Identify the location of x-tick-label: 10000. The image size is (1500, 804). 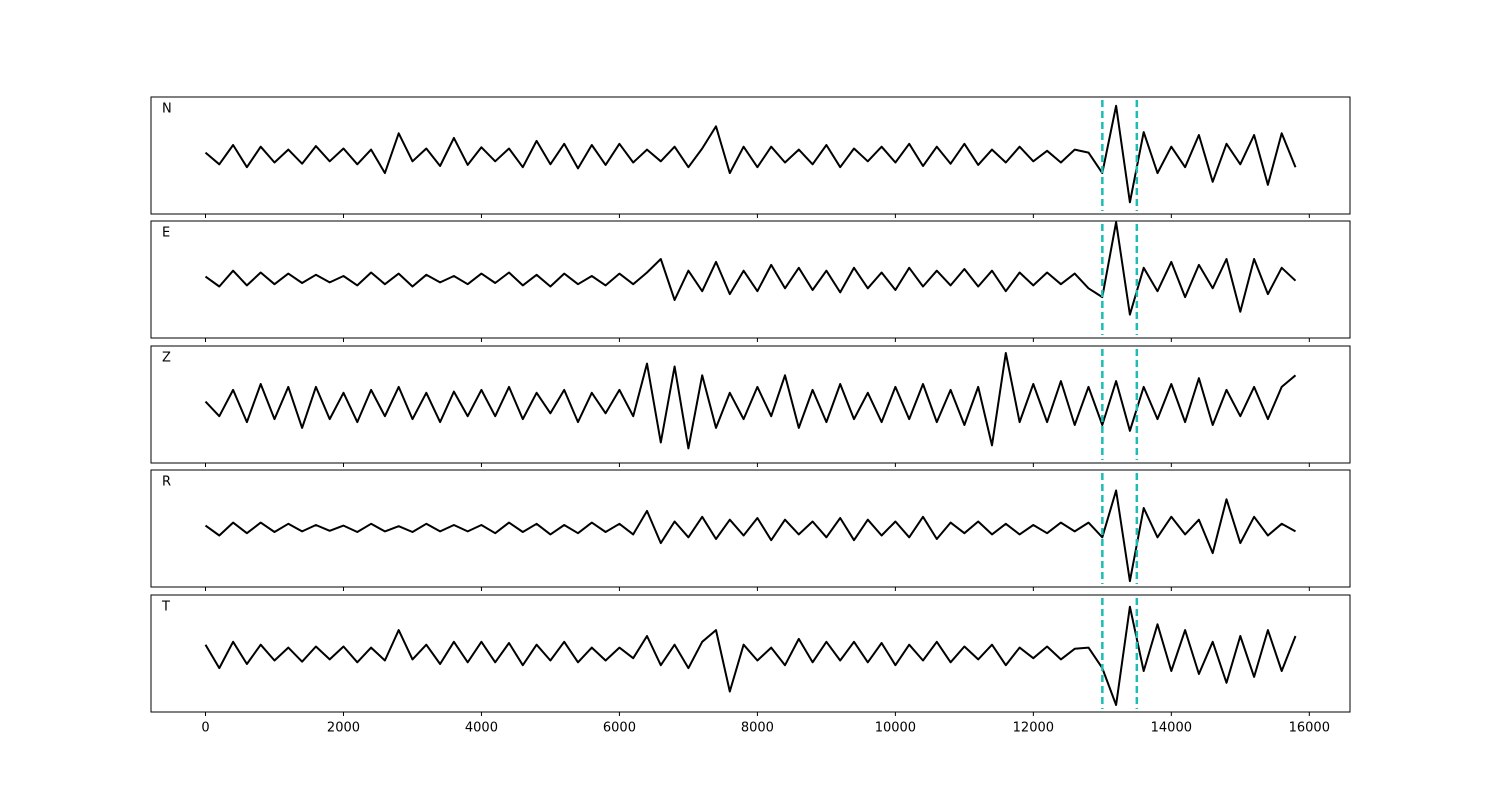
(895, 728).